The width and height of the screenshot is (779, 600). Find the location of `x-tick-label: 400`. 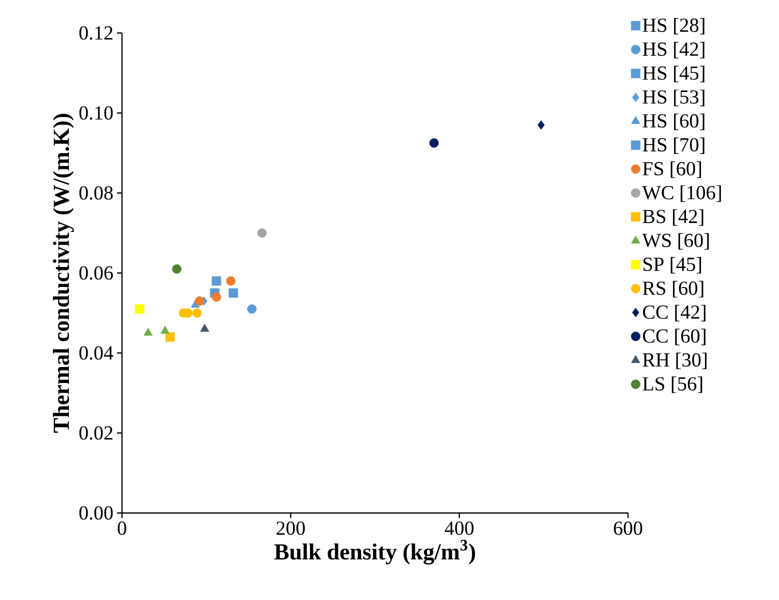

x-tick-label: 400 is located at coordinates (459, 528).